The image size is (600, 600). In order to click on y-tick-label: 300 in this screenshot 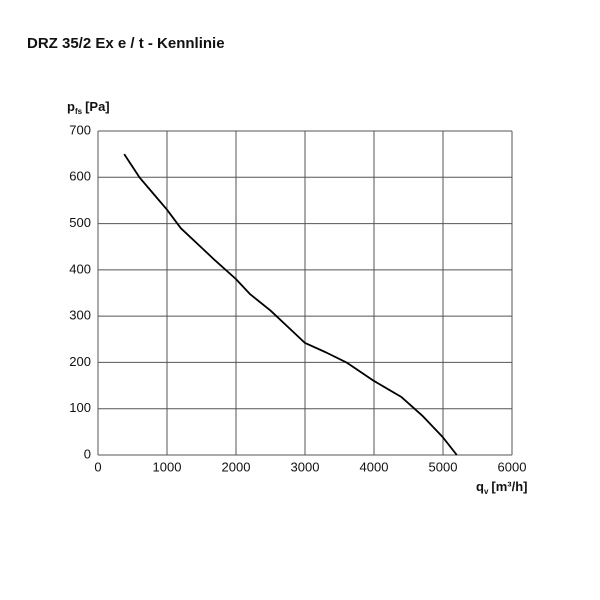, I will do `click(80, 315)`.